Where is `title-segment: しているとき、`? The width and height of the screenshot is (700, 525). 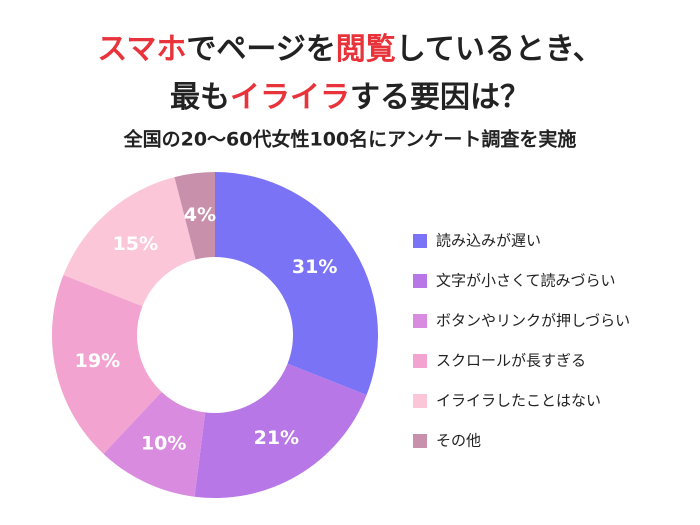
title-segment: しているとき、 is located at coordinates (499, 49).